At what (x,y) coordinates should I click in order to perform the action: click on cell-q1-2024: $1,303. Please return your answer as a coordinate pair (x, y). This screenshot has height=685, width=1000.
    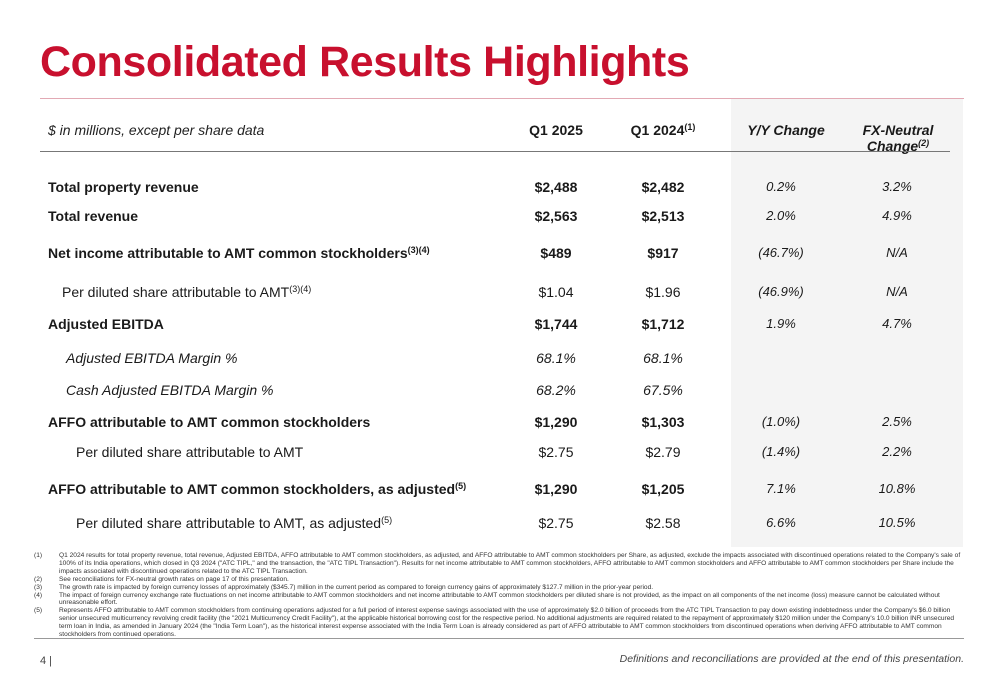
    Looking at the image, I should click on (663, 422).